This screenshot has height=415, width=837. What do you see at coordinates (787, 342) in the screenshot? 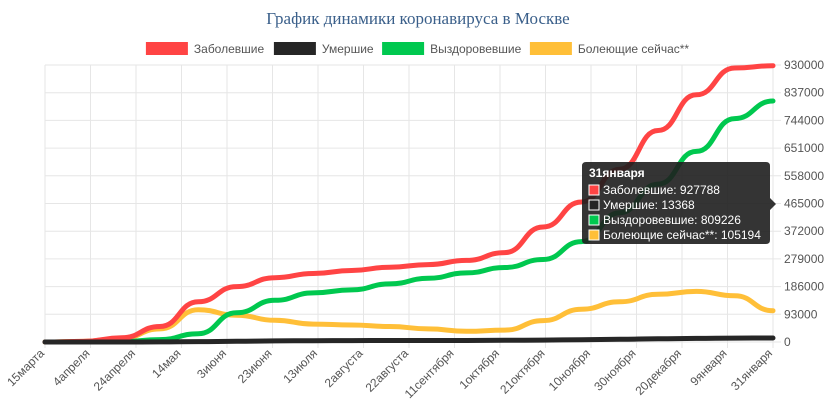
I see `y-tick-label: 0` at bounding box center [787, 342].